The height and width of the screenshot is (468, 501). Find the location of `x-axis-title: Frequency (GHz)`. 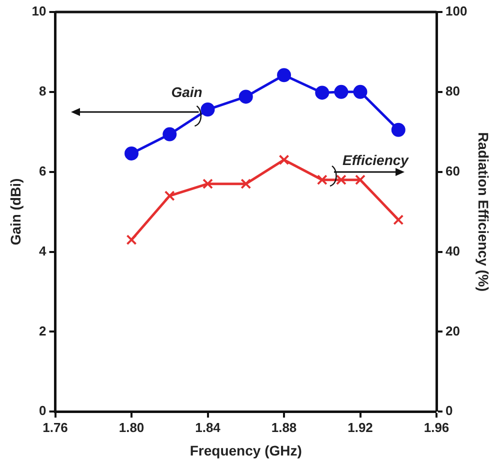

x-axis-title: Frequency (GHz) is located at coordinates (246, 450).